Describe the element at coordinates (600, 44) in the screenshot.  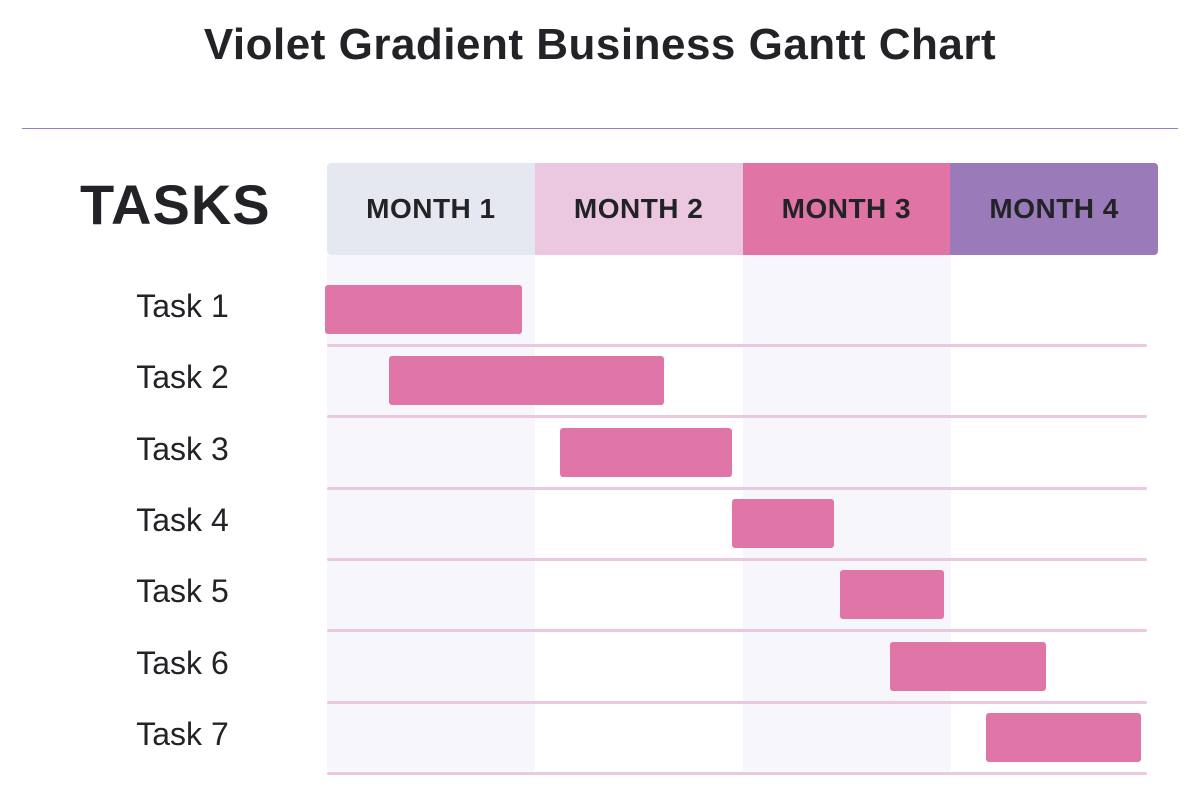
I see `chart-title: Violet Gradient Business Gantt Chart` at that location.